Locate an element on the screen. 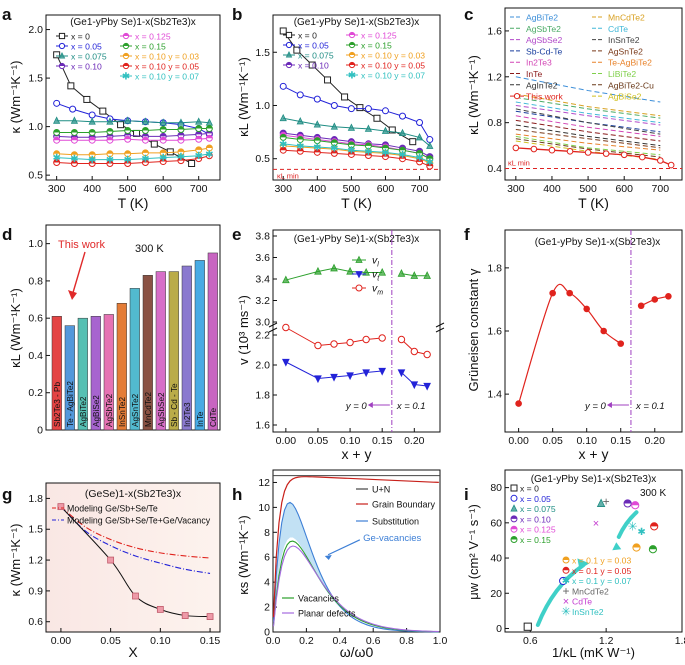 This screenshot has width=685, height=665. trend-arrow is located at coordinates (560, 595).